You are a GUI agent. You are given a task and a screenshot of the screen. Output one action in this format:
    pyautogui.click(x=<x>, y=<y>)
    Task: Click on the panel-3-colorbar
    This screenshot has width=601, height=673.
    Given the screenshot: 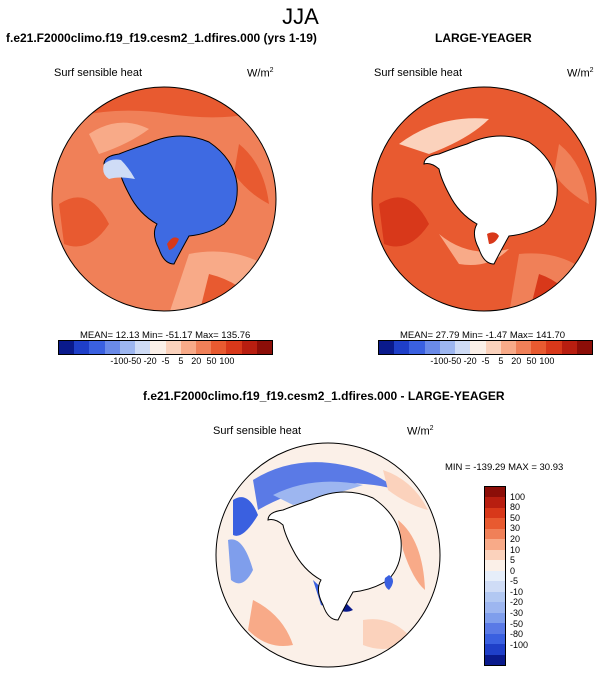 What is the action you would take?
    pyautogui.click(x=495, y=576)
    